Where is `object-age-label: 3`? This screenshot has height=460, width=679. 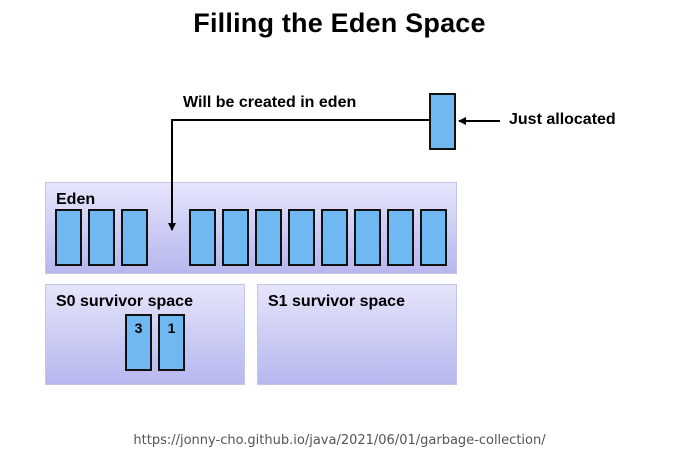
object-age-label: 3 is located at coordinates (138, 328).